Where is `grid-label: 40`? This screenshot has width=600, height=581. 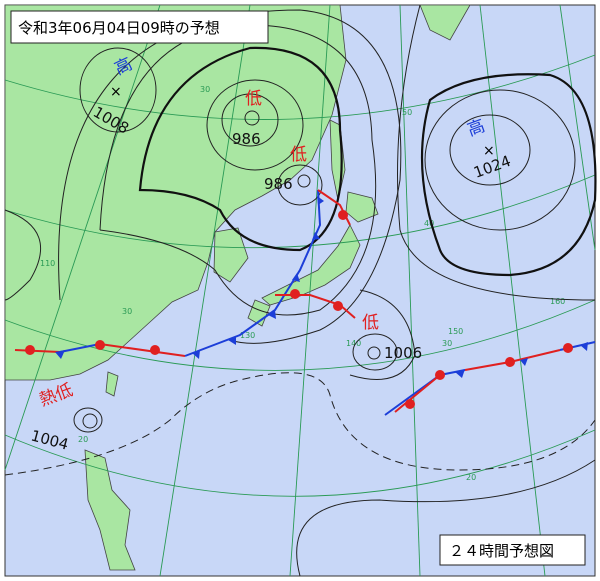 grid-label: 40 is located at coordinates (429, 223).